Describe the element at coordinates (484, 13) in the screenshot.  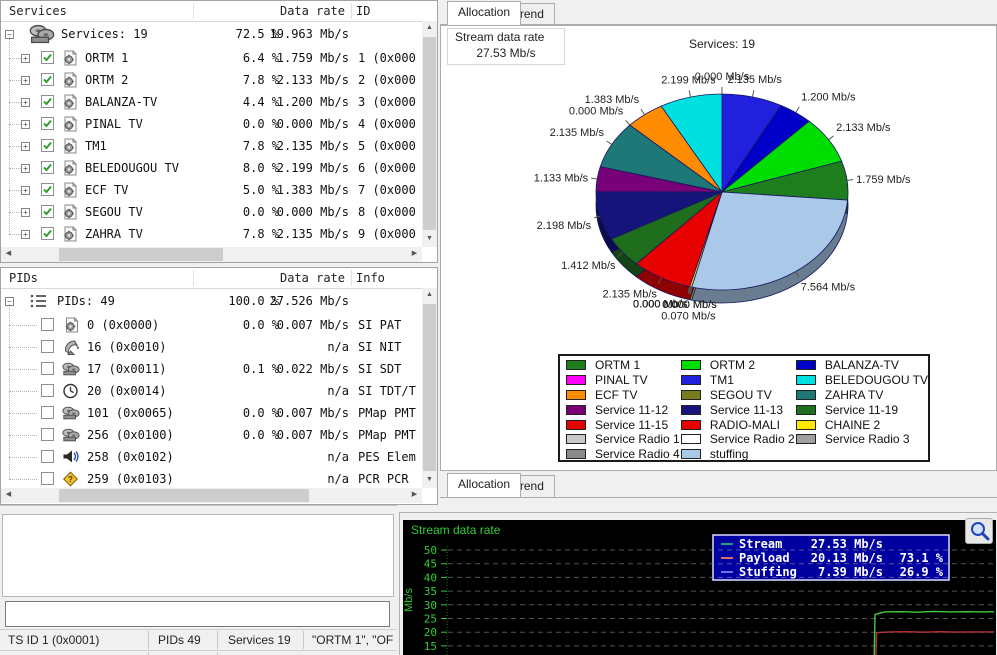
I see `tab-allocation: Allocation` at that location.